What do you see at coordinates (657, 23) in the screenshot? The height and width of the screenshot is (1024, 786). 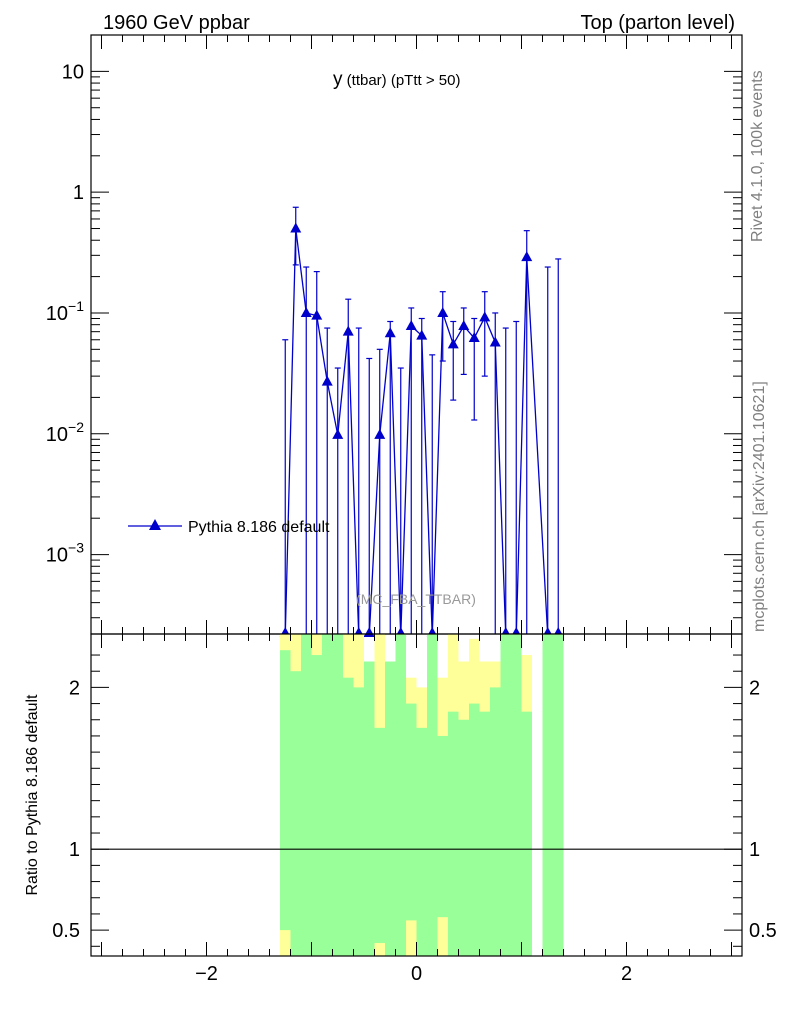 I see `header-right: Top (parton level)` at bounding box center [657, 23].